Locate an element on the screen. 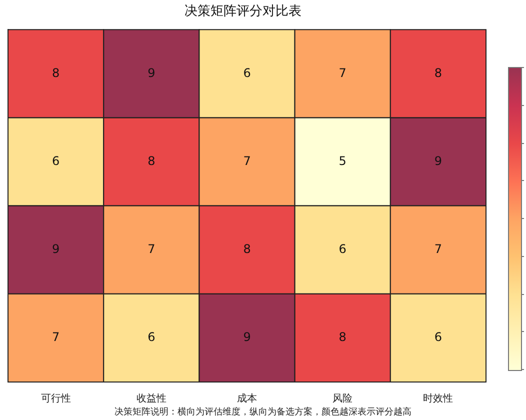  chart-title: 决策矩阵评分对比表 is located at coordinates (243, 12).